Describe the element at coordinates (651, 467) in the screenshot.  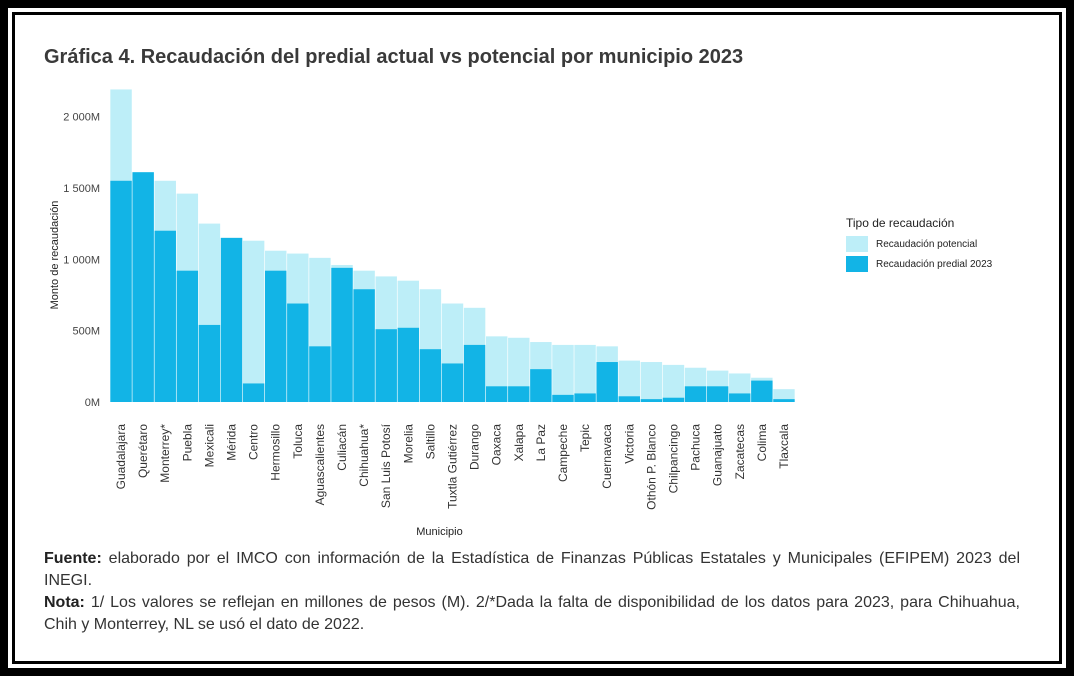
I see `x-tick-label: Othón P. Blanco` at that location.